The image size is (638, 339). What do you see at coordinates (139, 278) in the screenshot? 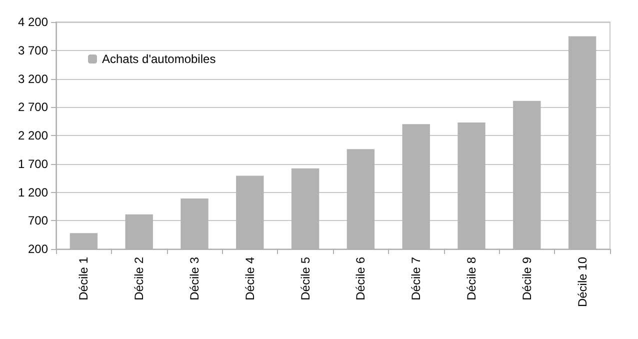
I see `x-tick-label: Décile 2` at bounding box center [139, 278].